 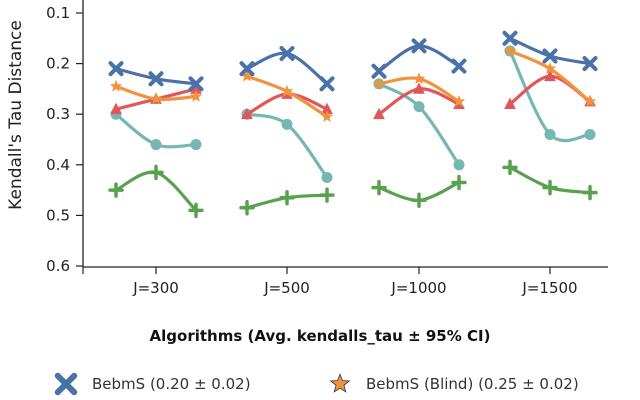 I want to click on x-tick-label: J=1500, so click(x=549, y=288).